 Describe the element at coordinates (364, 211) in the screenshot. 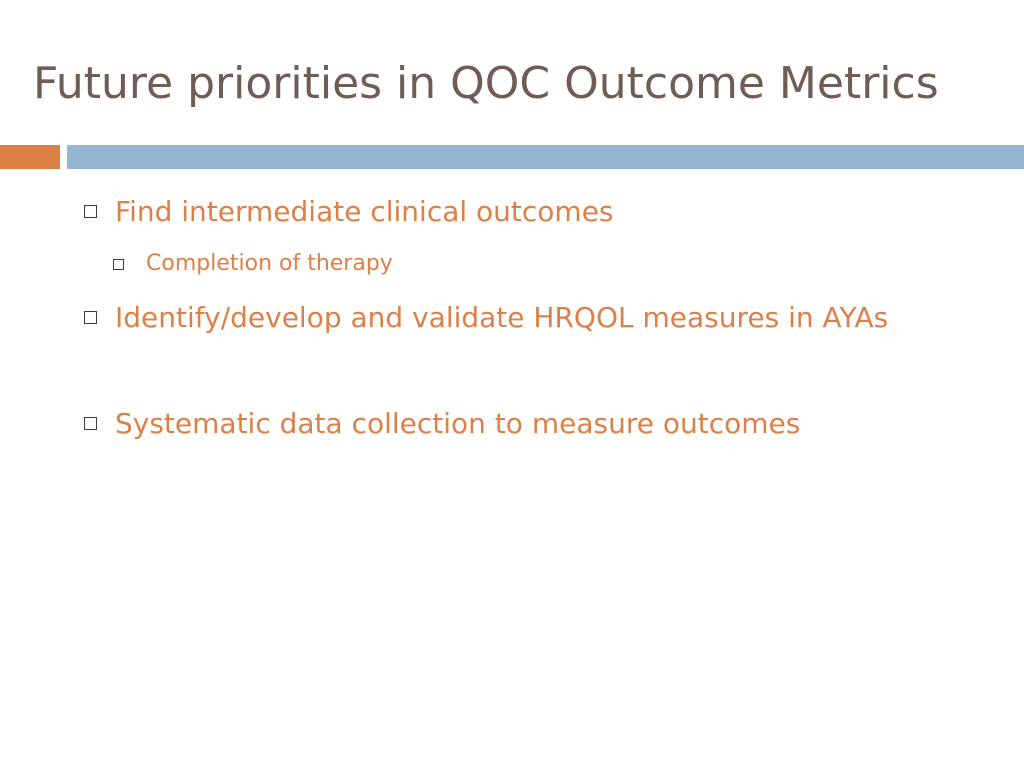

I see `bullet-text: Find intermediate clinical outcomes` at that location.